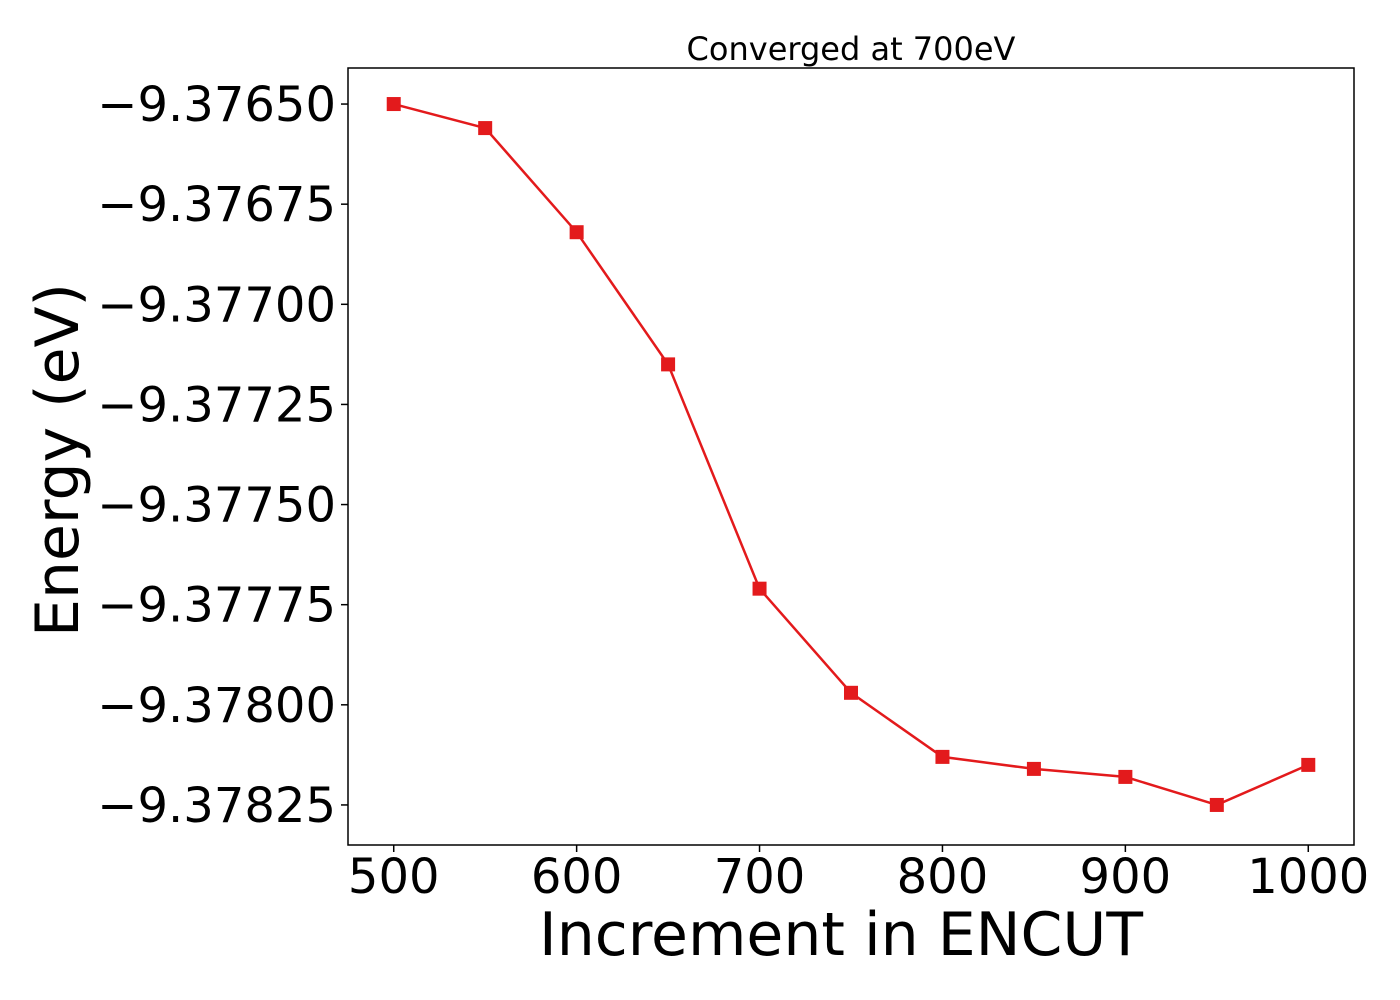 The height and width of the screenshot is (1000, 1400). What do you see at coordinates (216, 305) in the screenshot?
I see `y-tick-label: −9.37700` at bounding box center [216, 305].